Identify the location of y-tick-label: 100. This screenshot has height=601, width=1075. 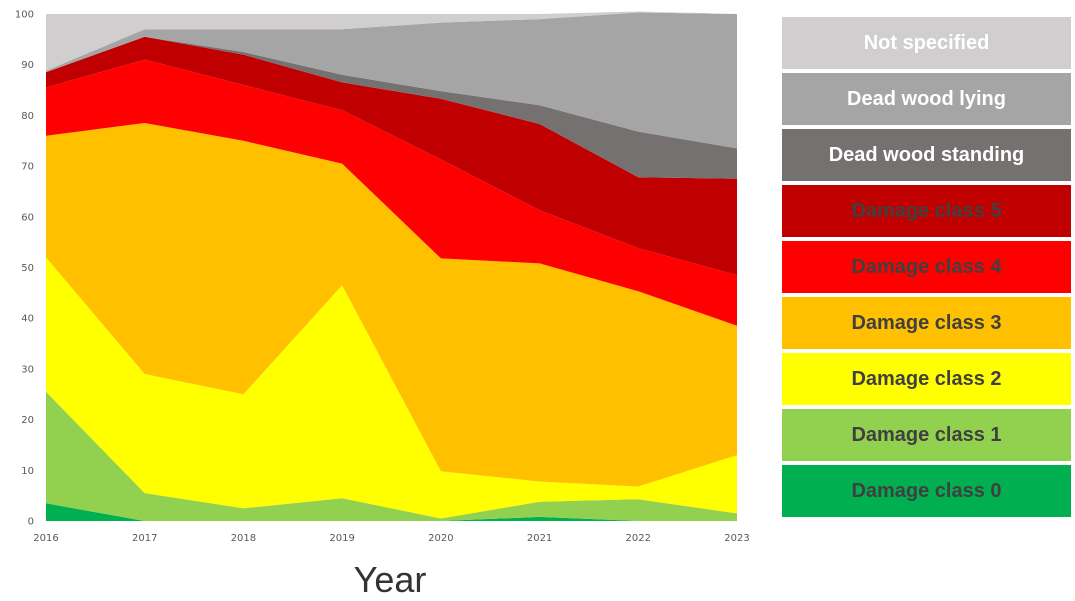
(24, 15).